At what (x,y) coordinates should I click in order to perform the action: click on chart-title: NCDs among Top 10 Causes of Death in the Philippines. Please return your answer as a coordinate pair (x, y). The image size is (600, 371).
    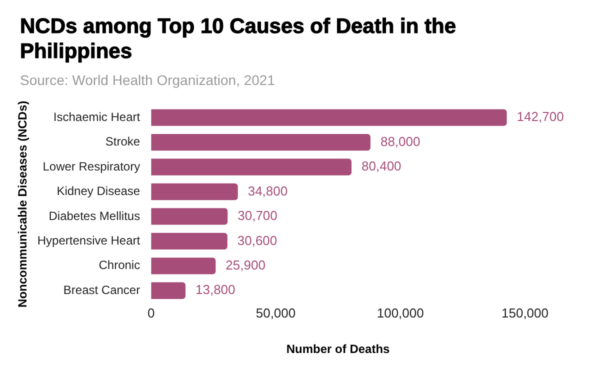
    Looking at the image, I should click on (239, 39).